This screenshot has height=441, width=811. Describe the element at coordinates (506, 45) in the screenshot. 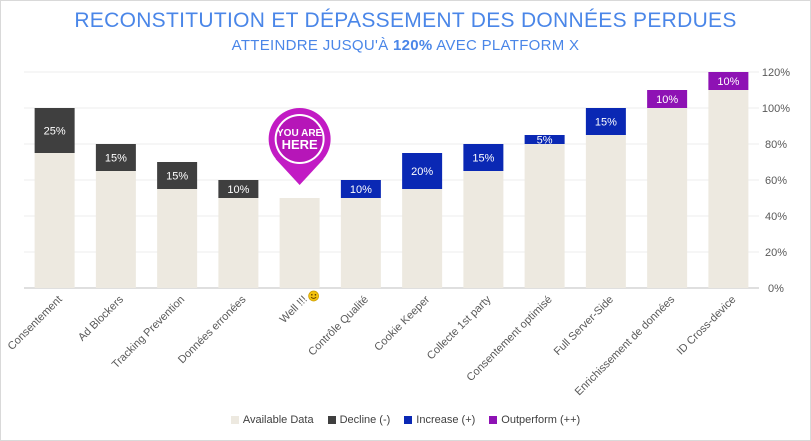

I see `subtitle-suffix: AVEC PLATFORM X` at that location.